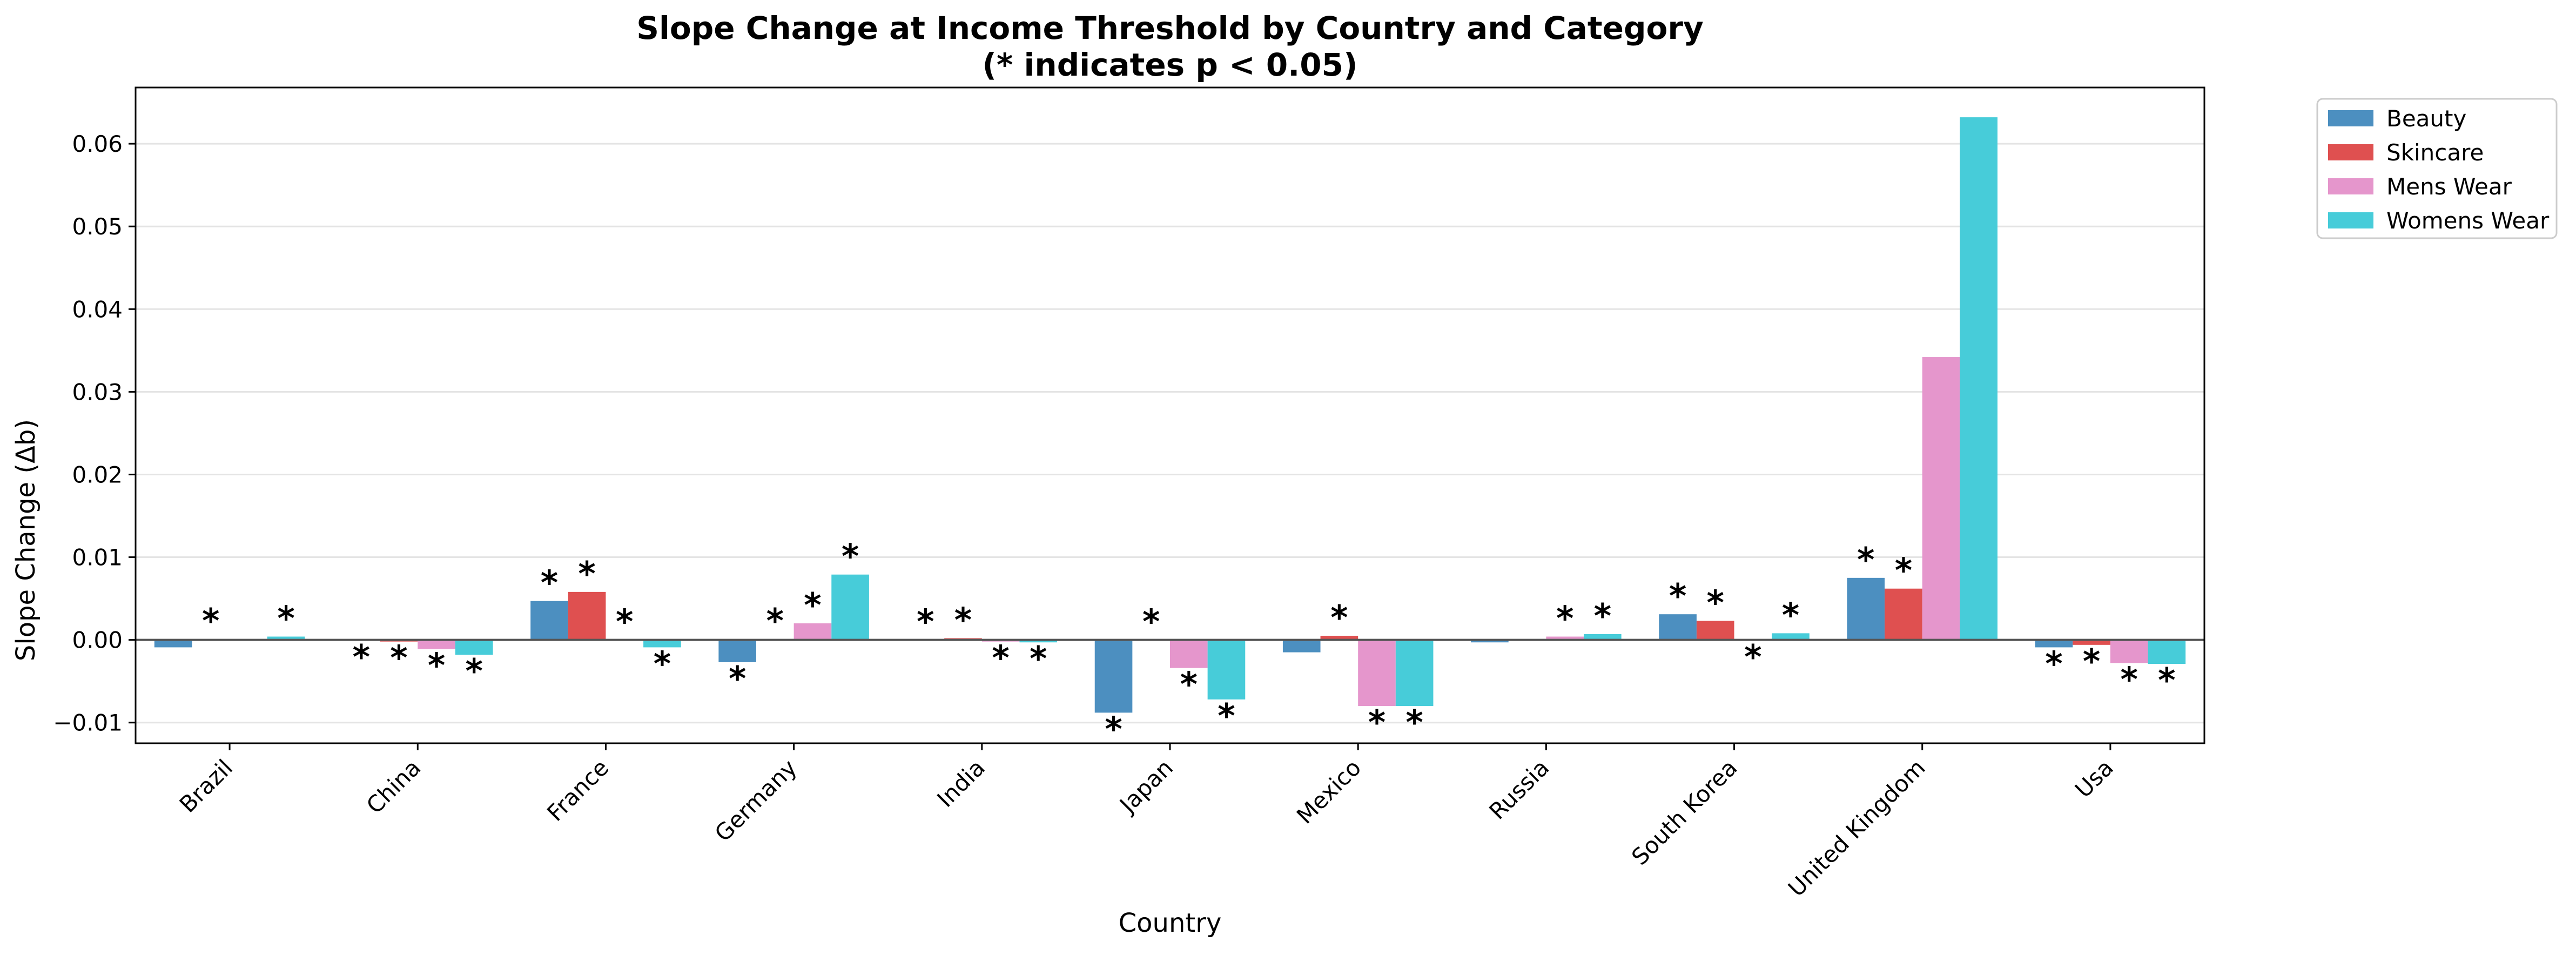  Describe the element at coordinates (97, 309) in the screenshot. I see `y-tick-label: 0.04` at that location.